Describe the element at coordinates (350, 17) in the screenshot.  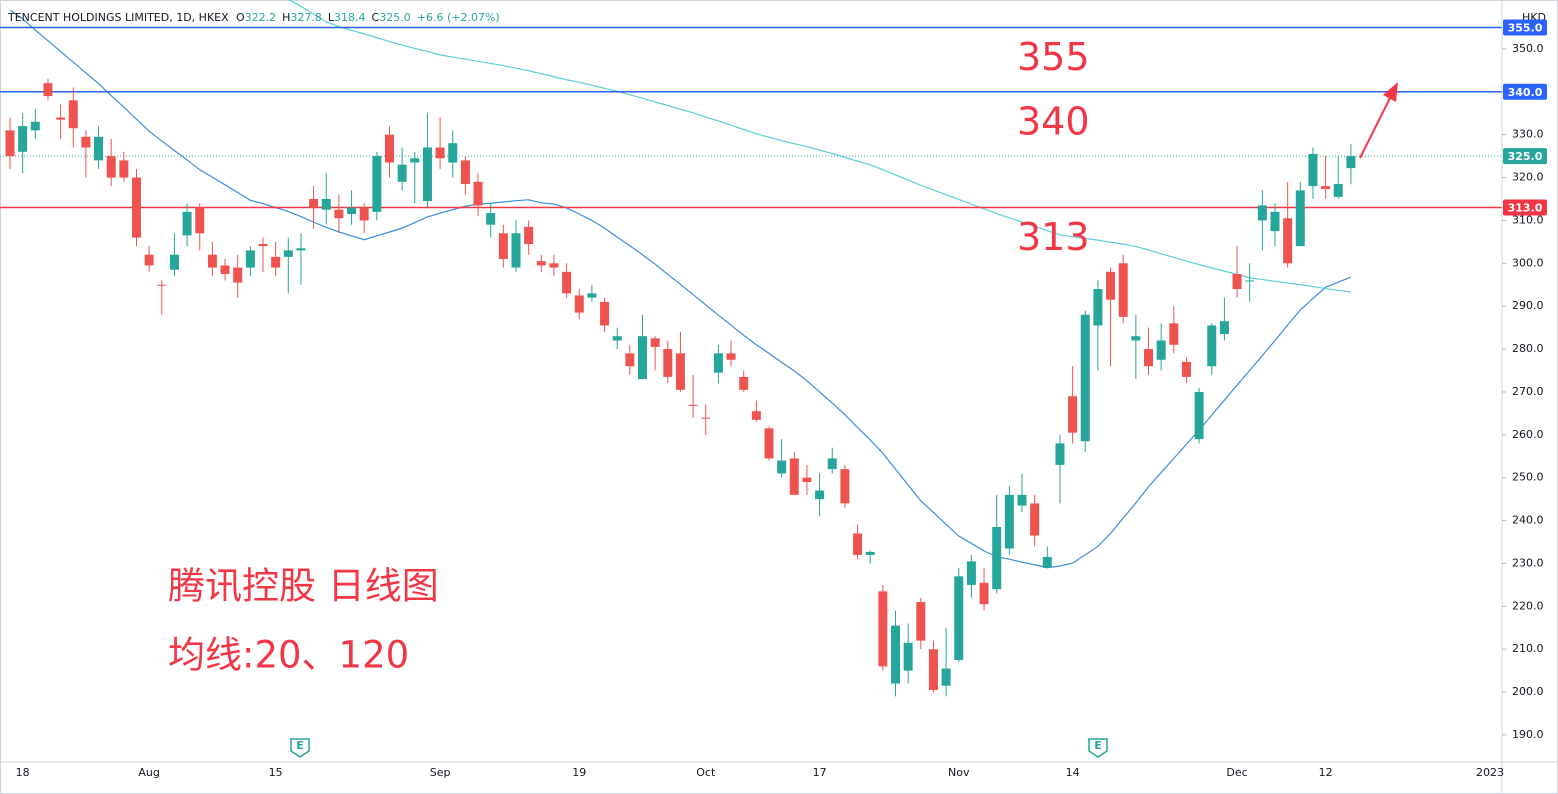
I see `ohlc-value: 318.4` at that location.